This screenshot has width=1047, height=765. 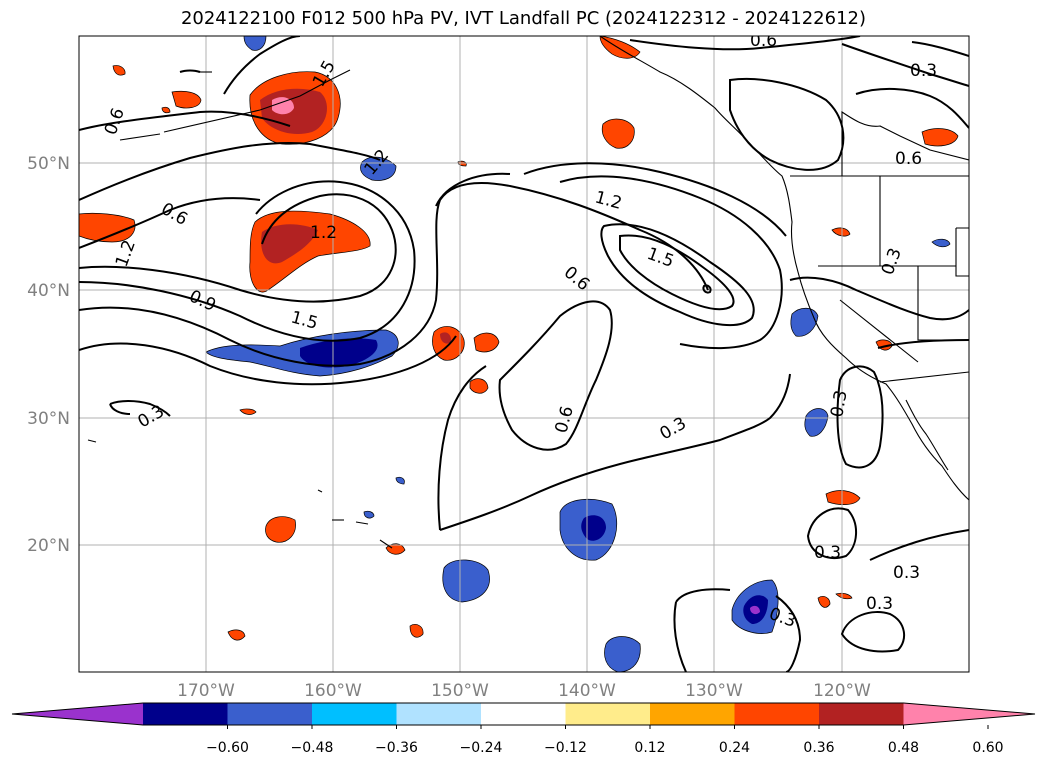 What do you see at coordinates (206, 691) in the screenshot?
I see `lon-label: 170°W` at bounding box center [206, 691].